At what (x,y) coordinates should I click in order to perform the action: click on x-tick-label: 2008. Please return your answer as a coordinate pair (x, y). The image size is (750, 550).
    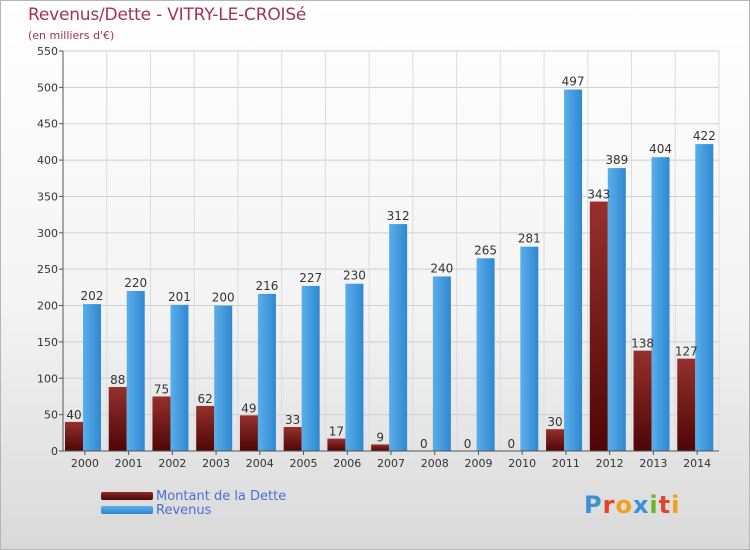
    Looking at the image, I should click on (435, 463).